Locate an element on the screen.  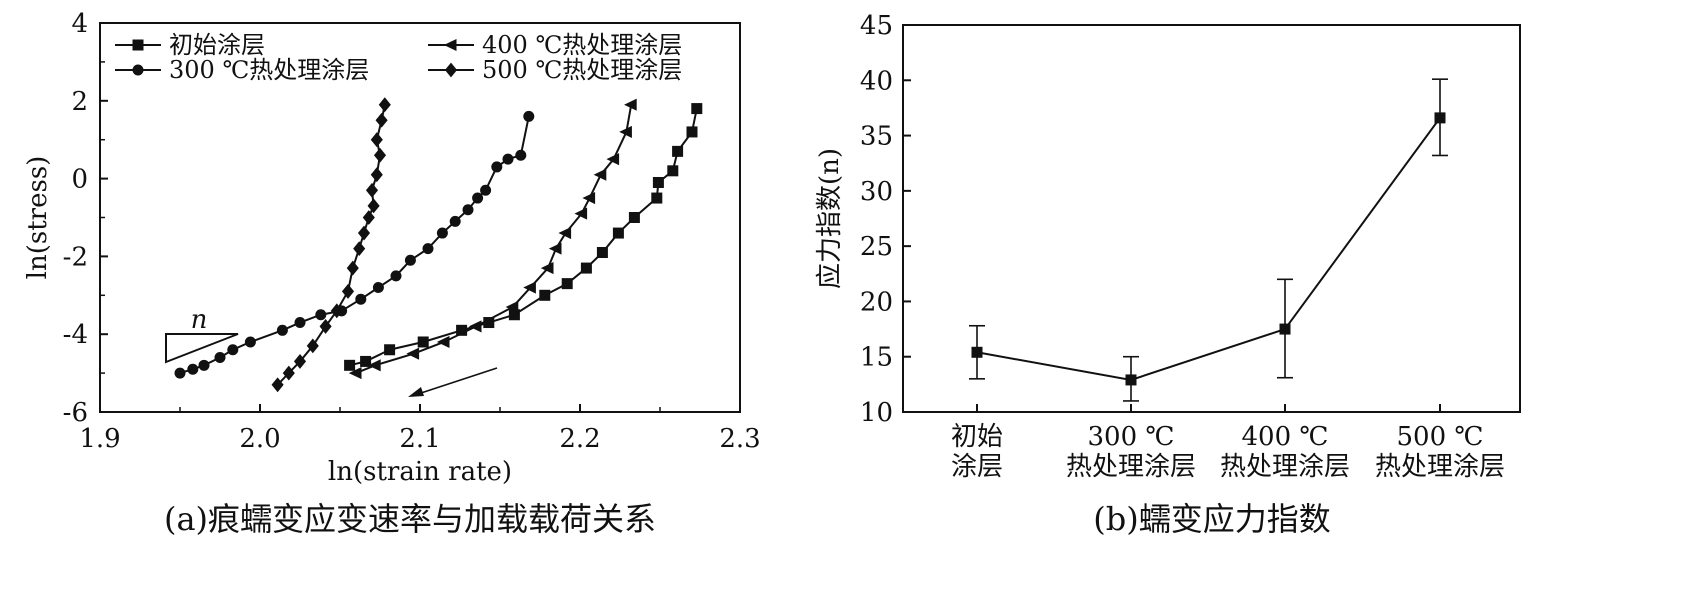
legend-label: 300 ℃热处理涂层 is located at coordinates (269, 70).